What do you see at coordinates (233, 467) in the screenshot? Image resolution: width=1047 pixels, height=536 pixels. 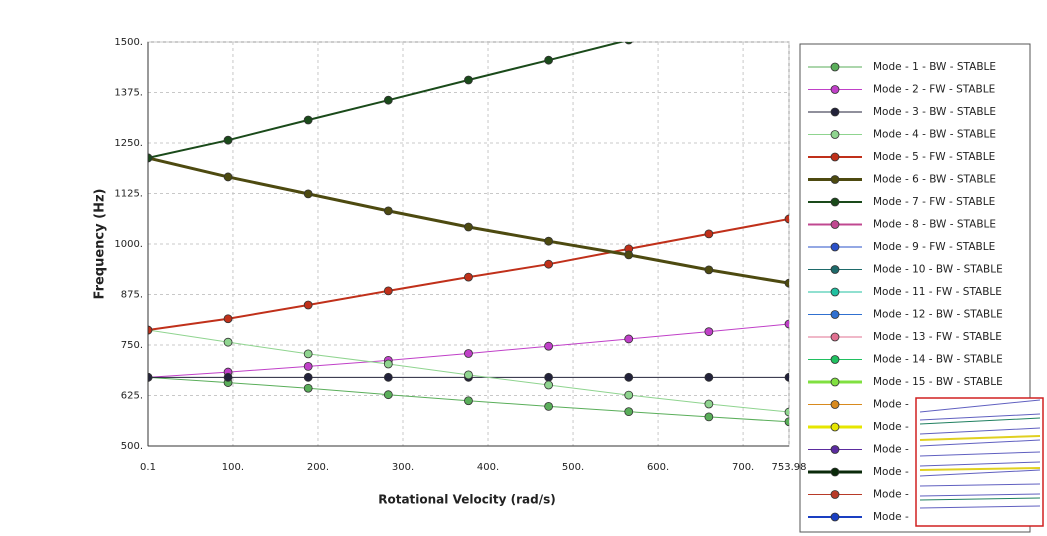 I see `x-tick-label: 100.` at bounding box center [233, 467].